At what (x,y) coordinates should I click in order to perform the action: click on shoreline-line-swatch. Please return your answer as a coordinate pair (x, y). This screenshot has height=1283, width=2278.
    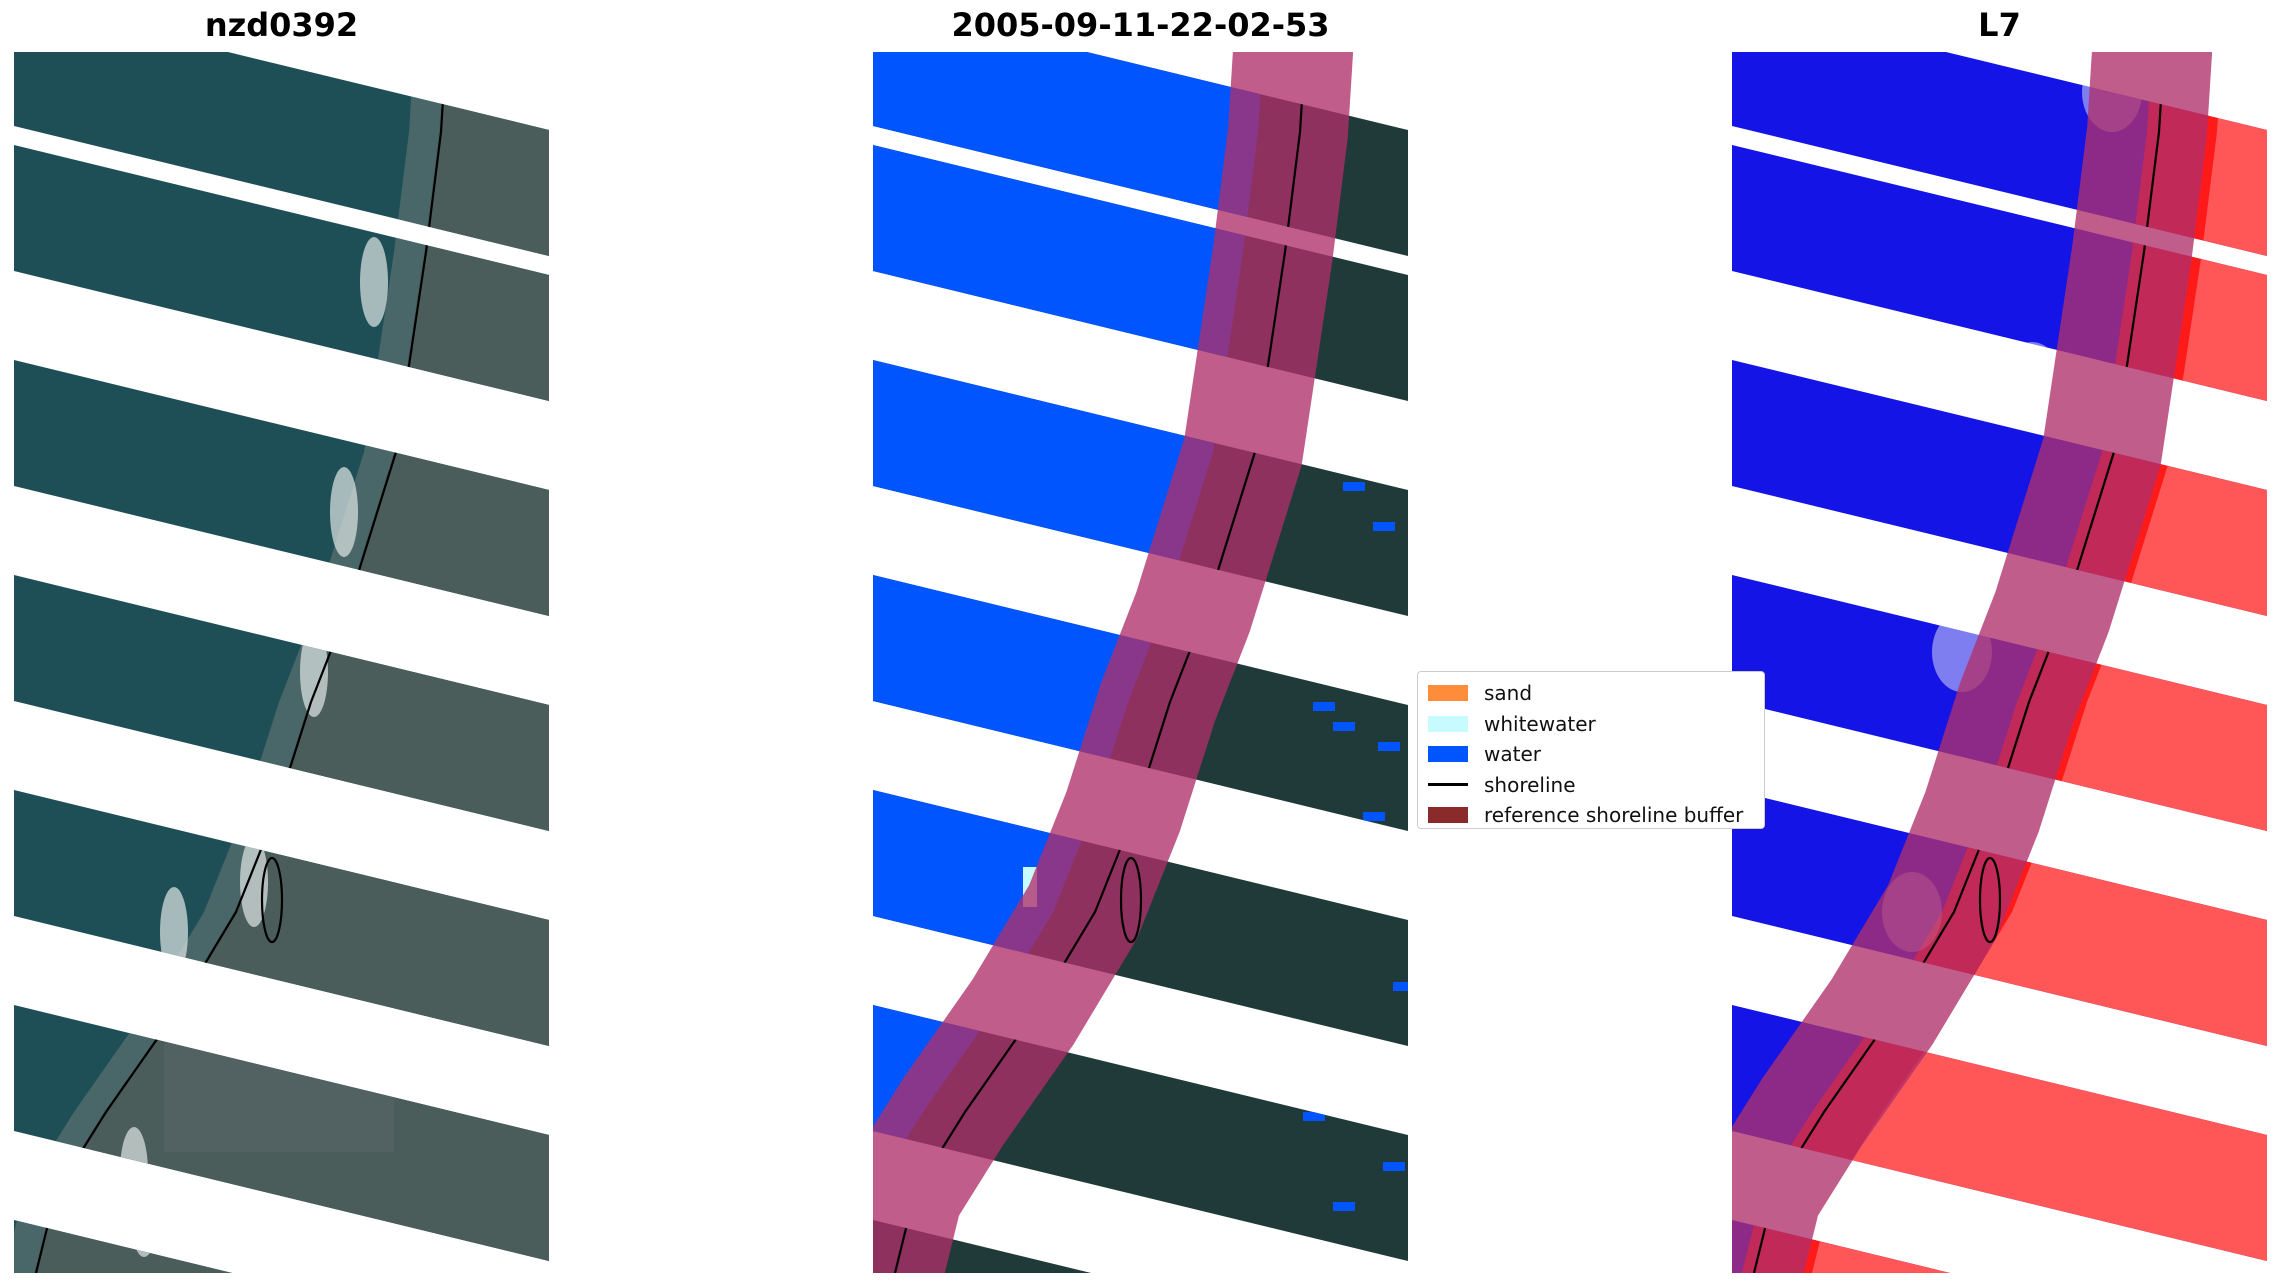
    Looking at the image, I should click on (1448, 785).